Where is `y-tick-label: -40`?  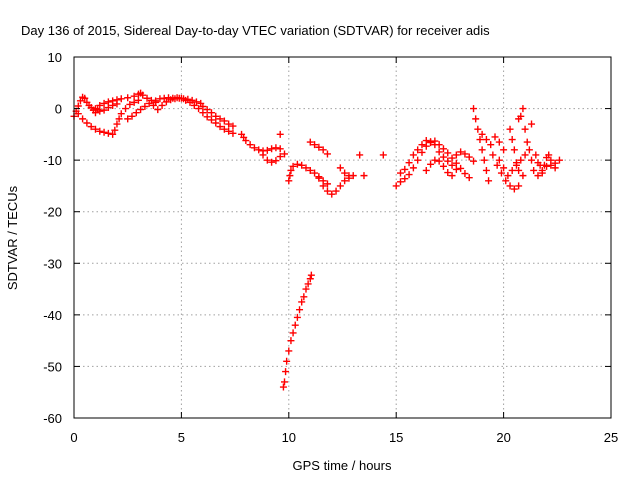
y-tick-label: -40 is located at coordinates (52, 315).